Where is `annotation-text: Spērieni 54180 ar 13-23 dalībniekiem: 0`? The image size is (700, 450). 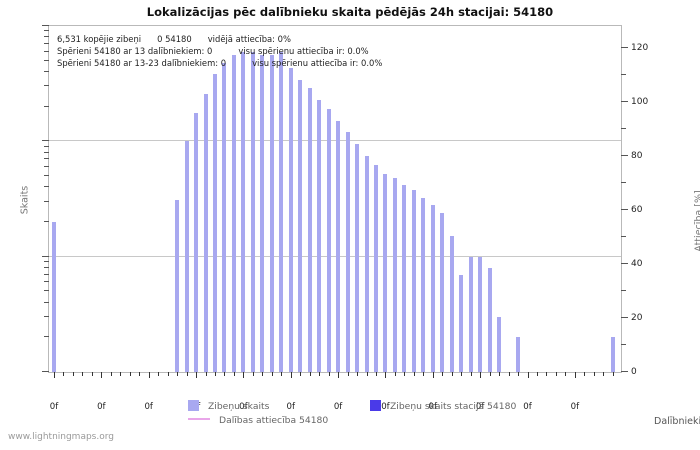 annotation-text: Spērieni 54180 ar 13-23 dalībniekiem: 0 is located at coordinates (142, 63).